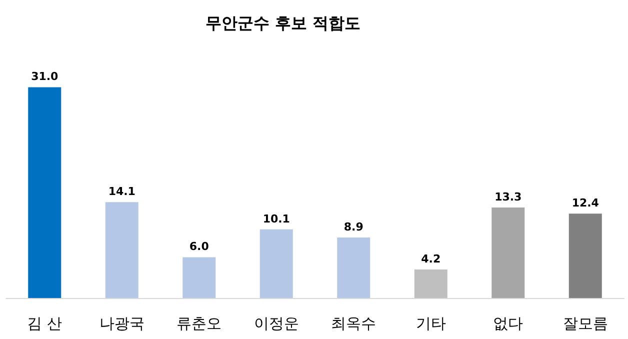 This screenshot has height=339, width=628. I want to click on x-tick-label: 이정운, so click(276, 323).